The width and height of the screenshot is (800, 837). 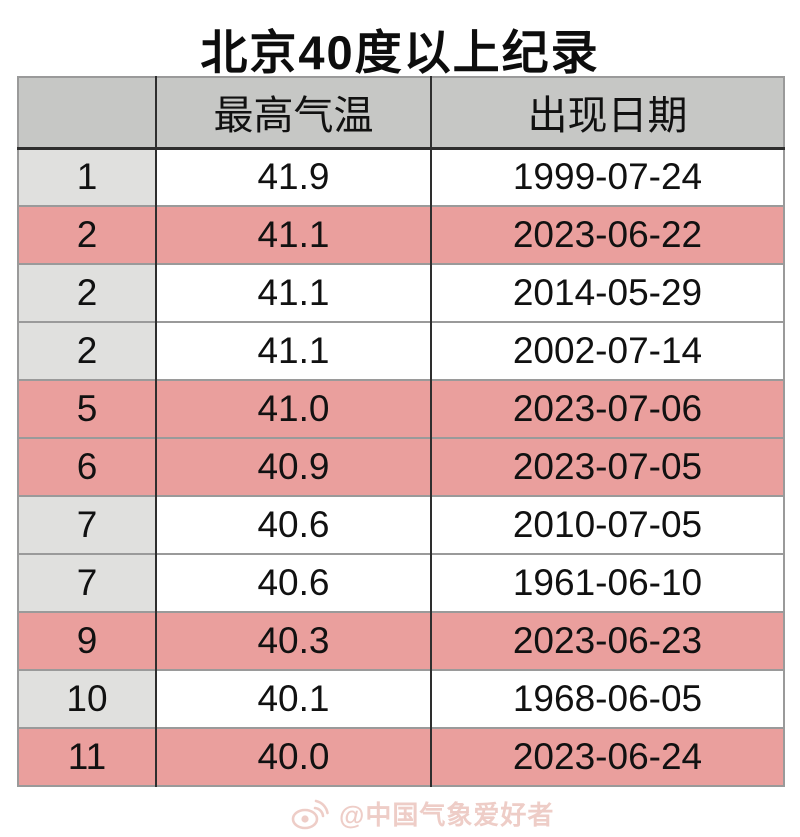 I want to click on table-row: 10 40.1 1968-06-05, so click(x=401, y=698).